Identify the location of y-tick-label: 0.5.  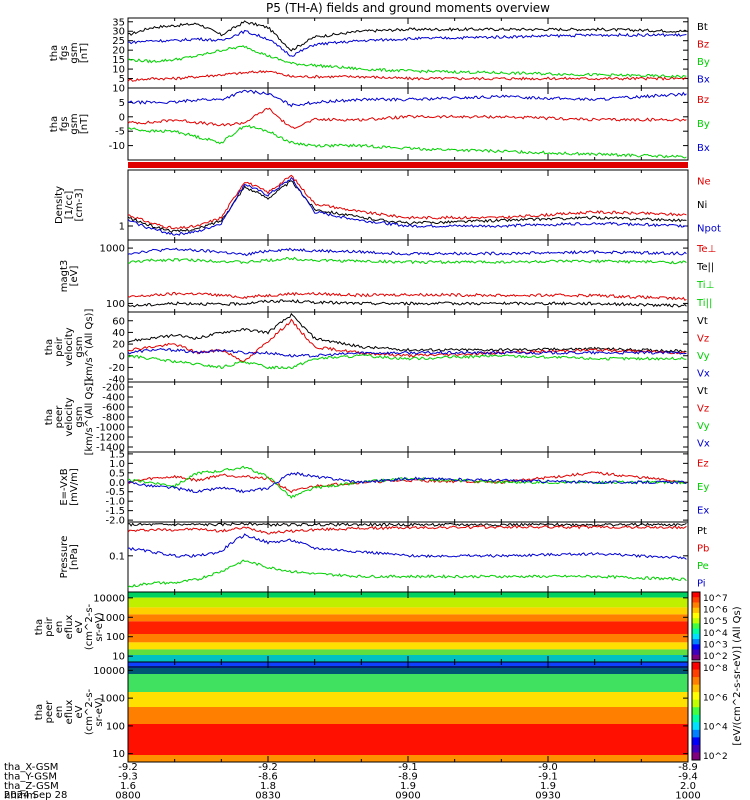
(117, 473).